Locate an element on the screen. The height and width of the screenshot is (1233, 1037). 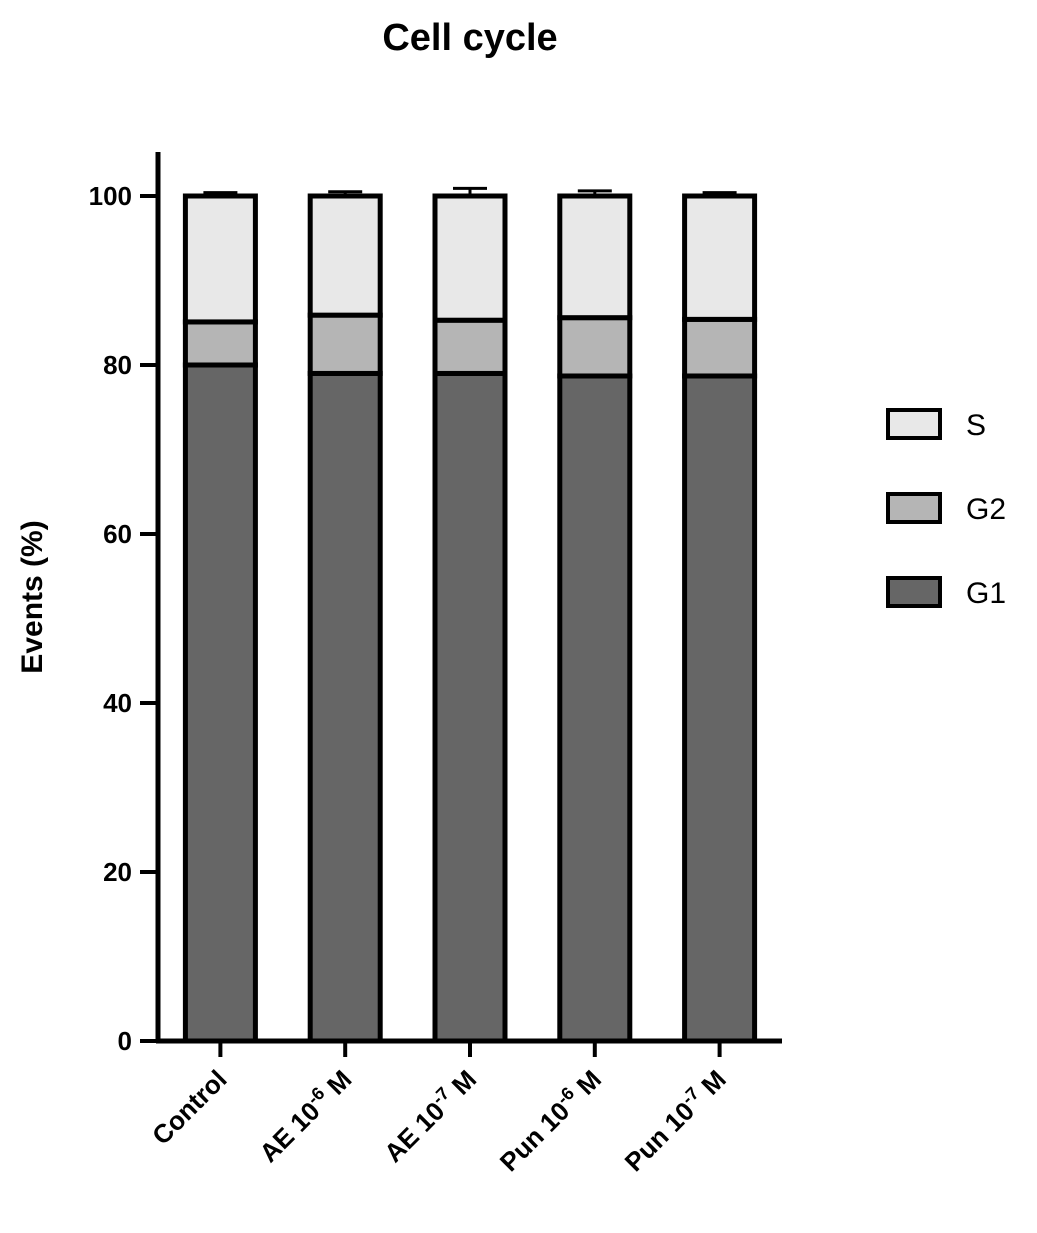
chart-title: Cell cycle is located at coordinates (469, 38).